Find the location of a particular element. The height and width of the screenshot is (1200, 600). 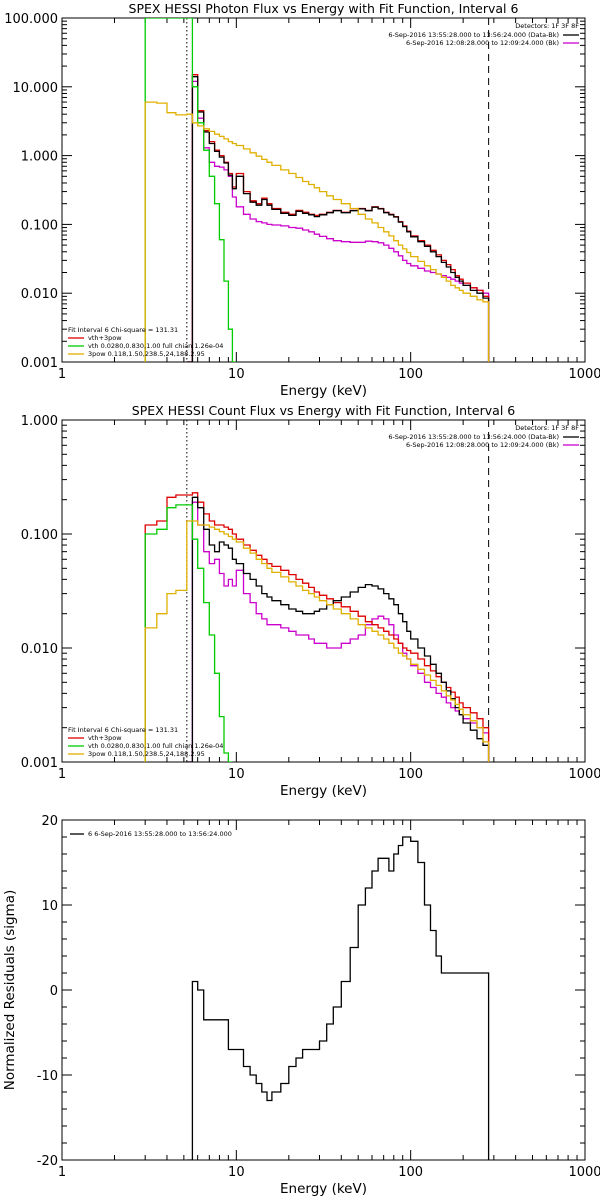

y-tick-label: 20 is located at coordinates (49, 821).